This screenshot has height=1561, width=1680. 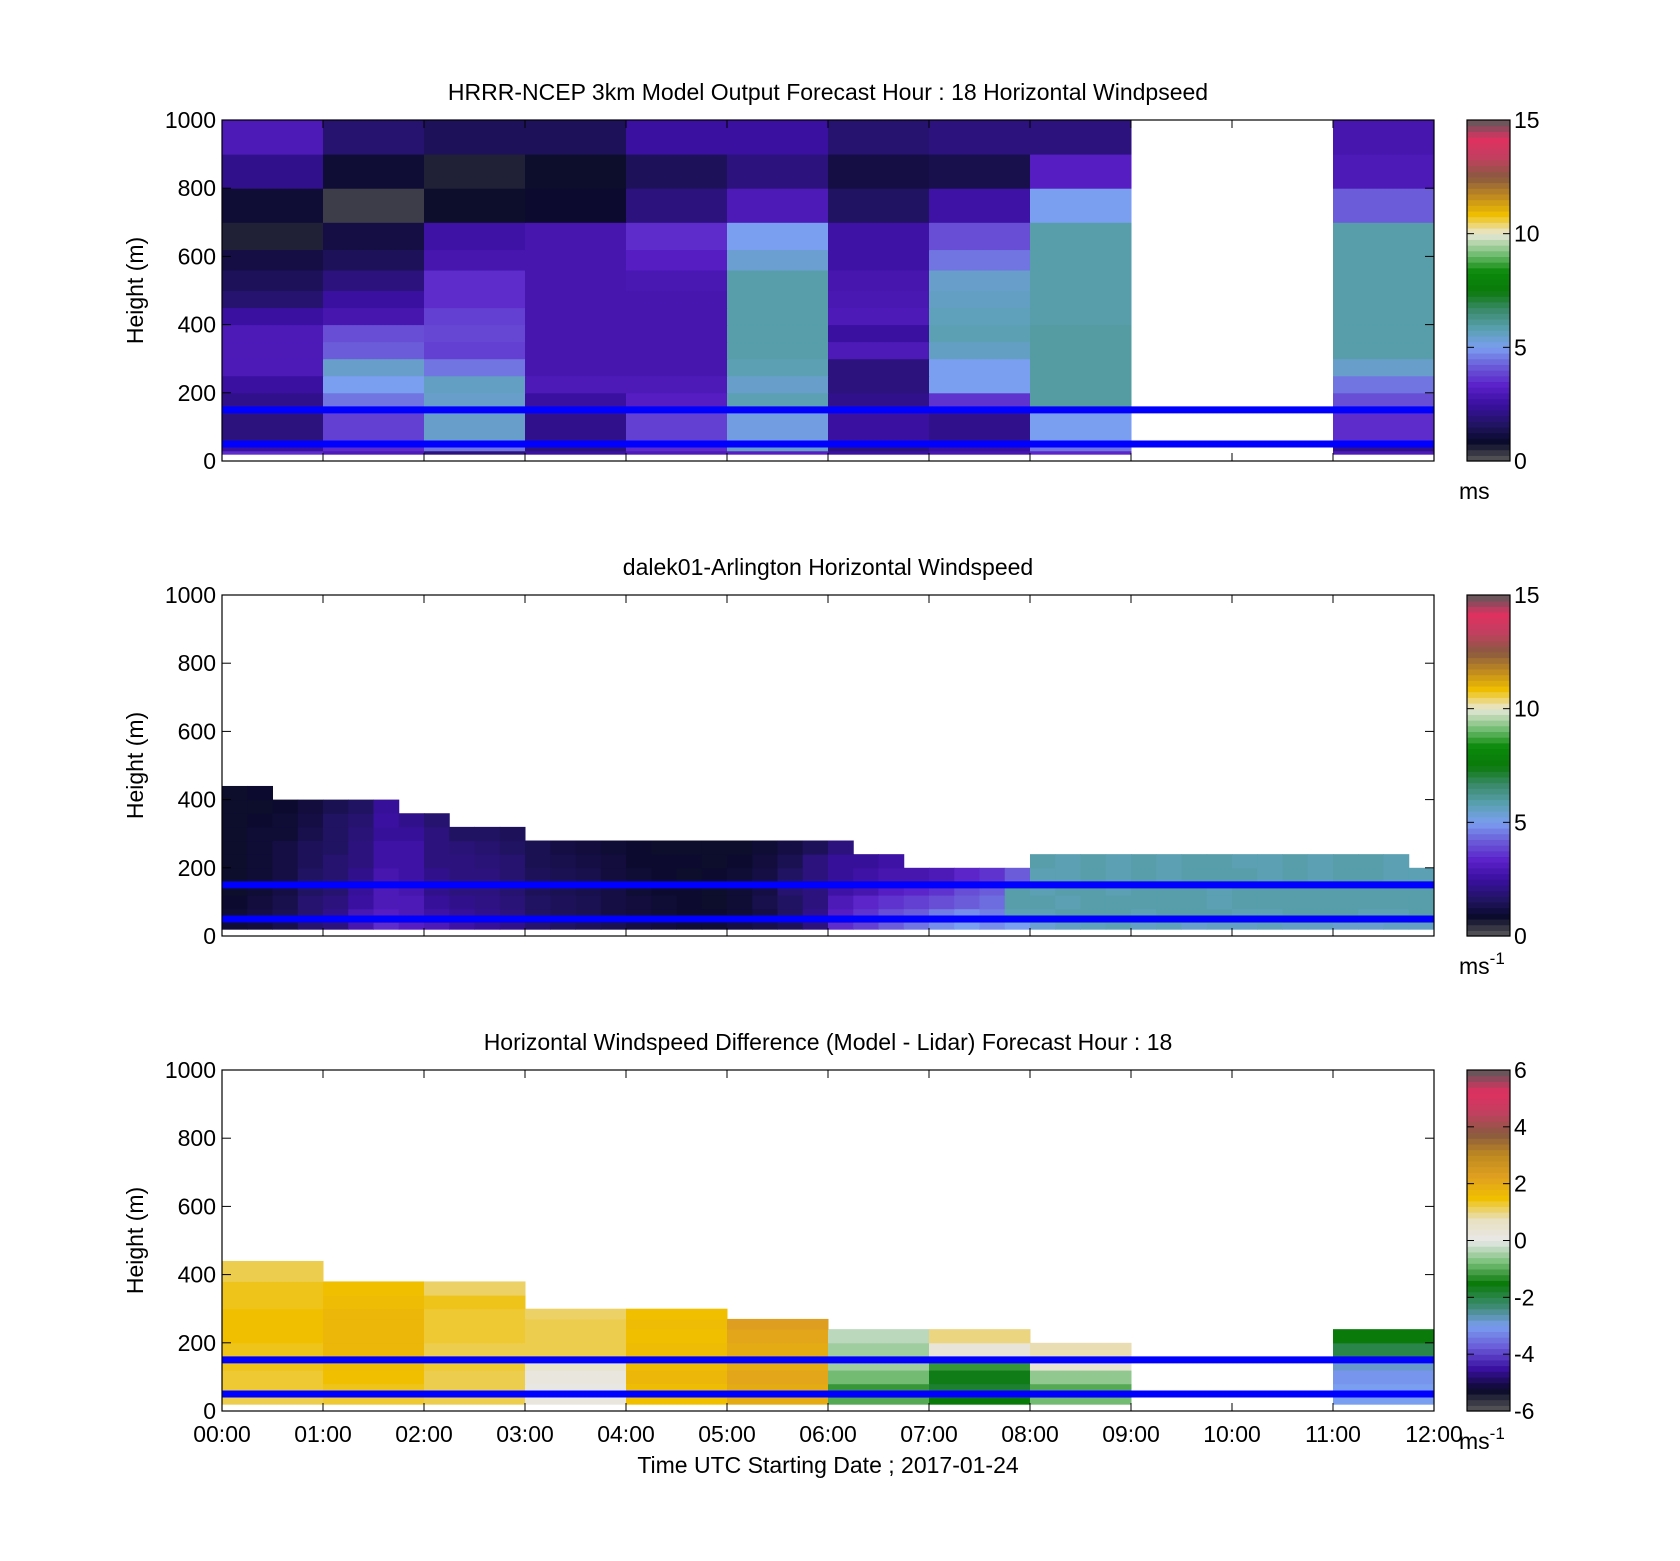 What do you see at coordinates (197, 1343) in the screenshot?
I see `y-tick-label: 200` at bounding box center [197, 1343].